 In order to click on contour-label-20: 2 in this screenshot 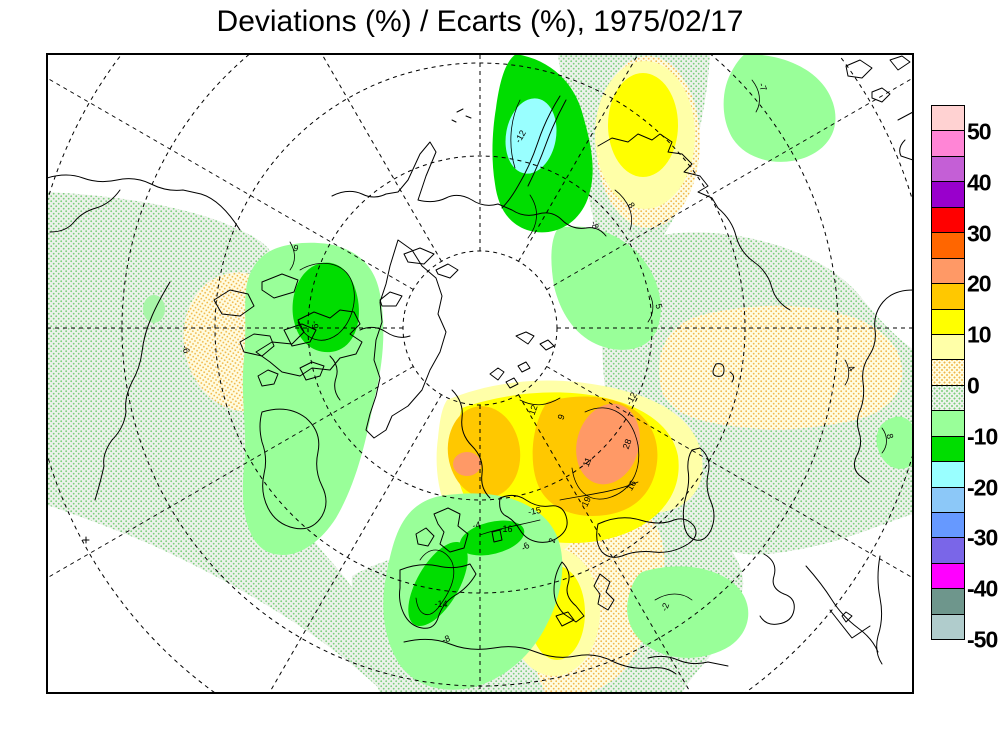, I will do `click(552, 540)`.